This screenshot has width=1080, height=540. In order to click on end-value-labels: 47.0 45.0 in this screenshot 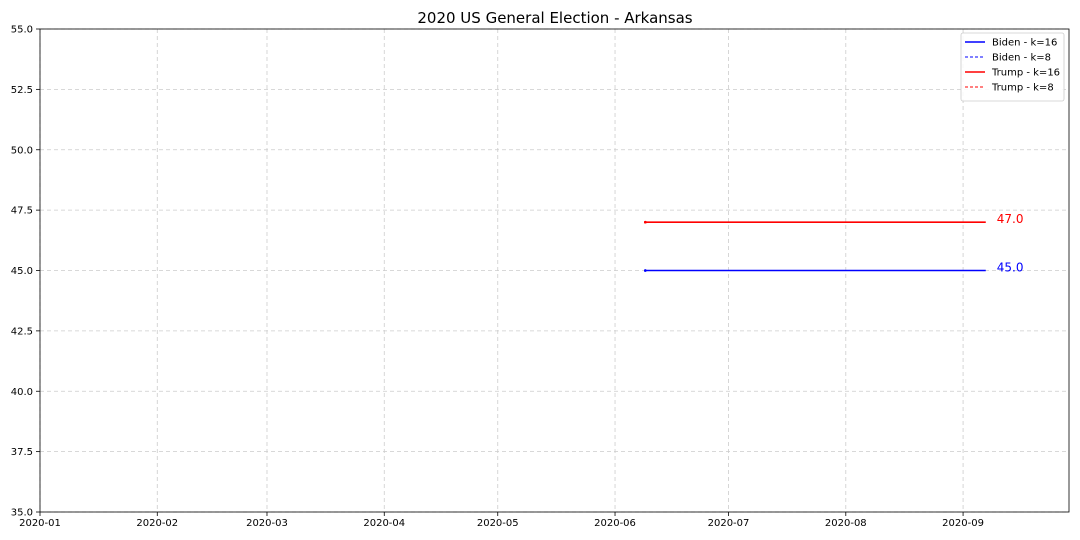, I will do `click(1010, 243)`.